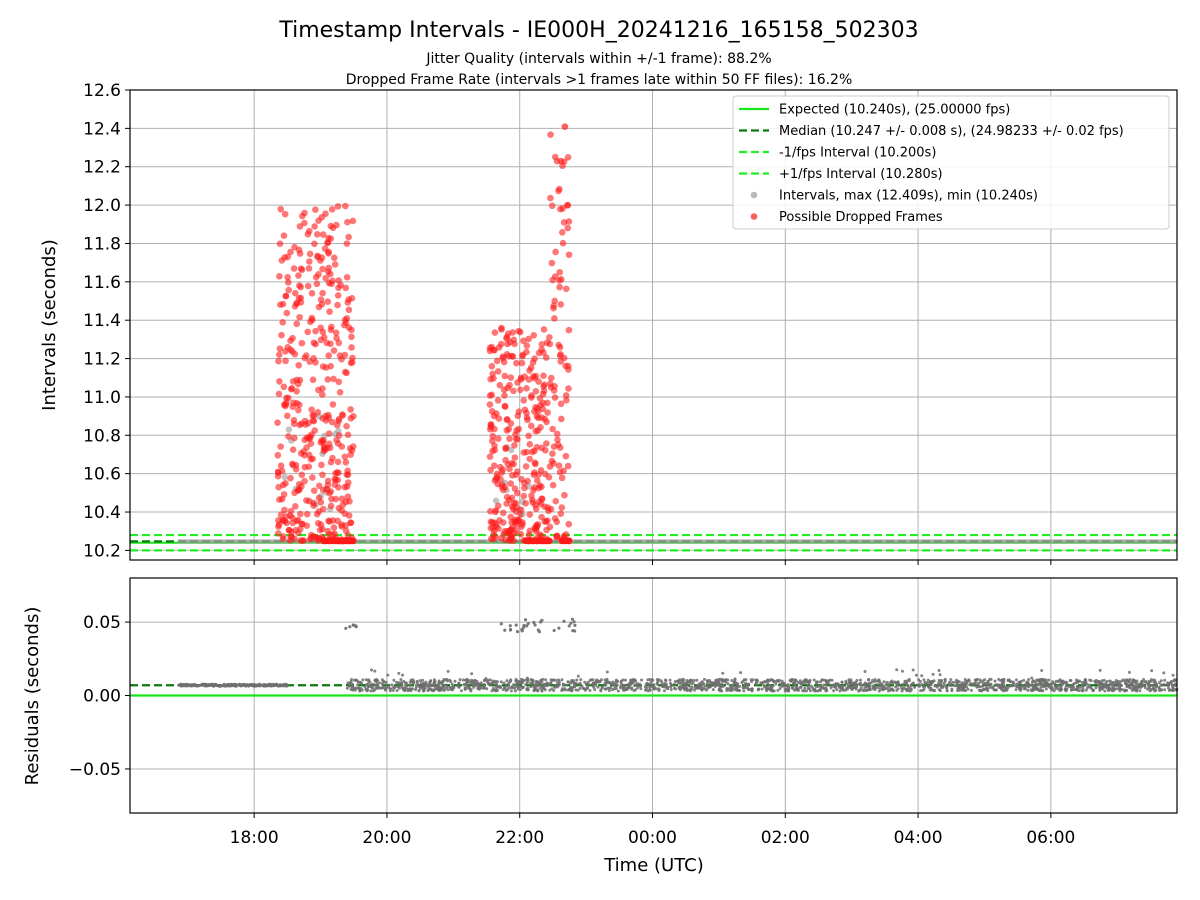 The width and height of the screenshot is (1200, 900). Describe the element at coordinates (102, 168) in the screenshot. I see `intervals-y-tick-label: 12.2` at that location.